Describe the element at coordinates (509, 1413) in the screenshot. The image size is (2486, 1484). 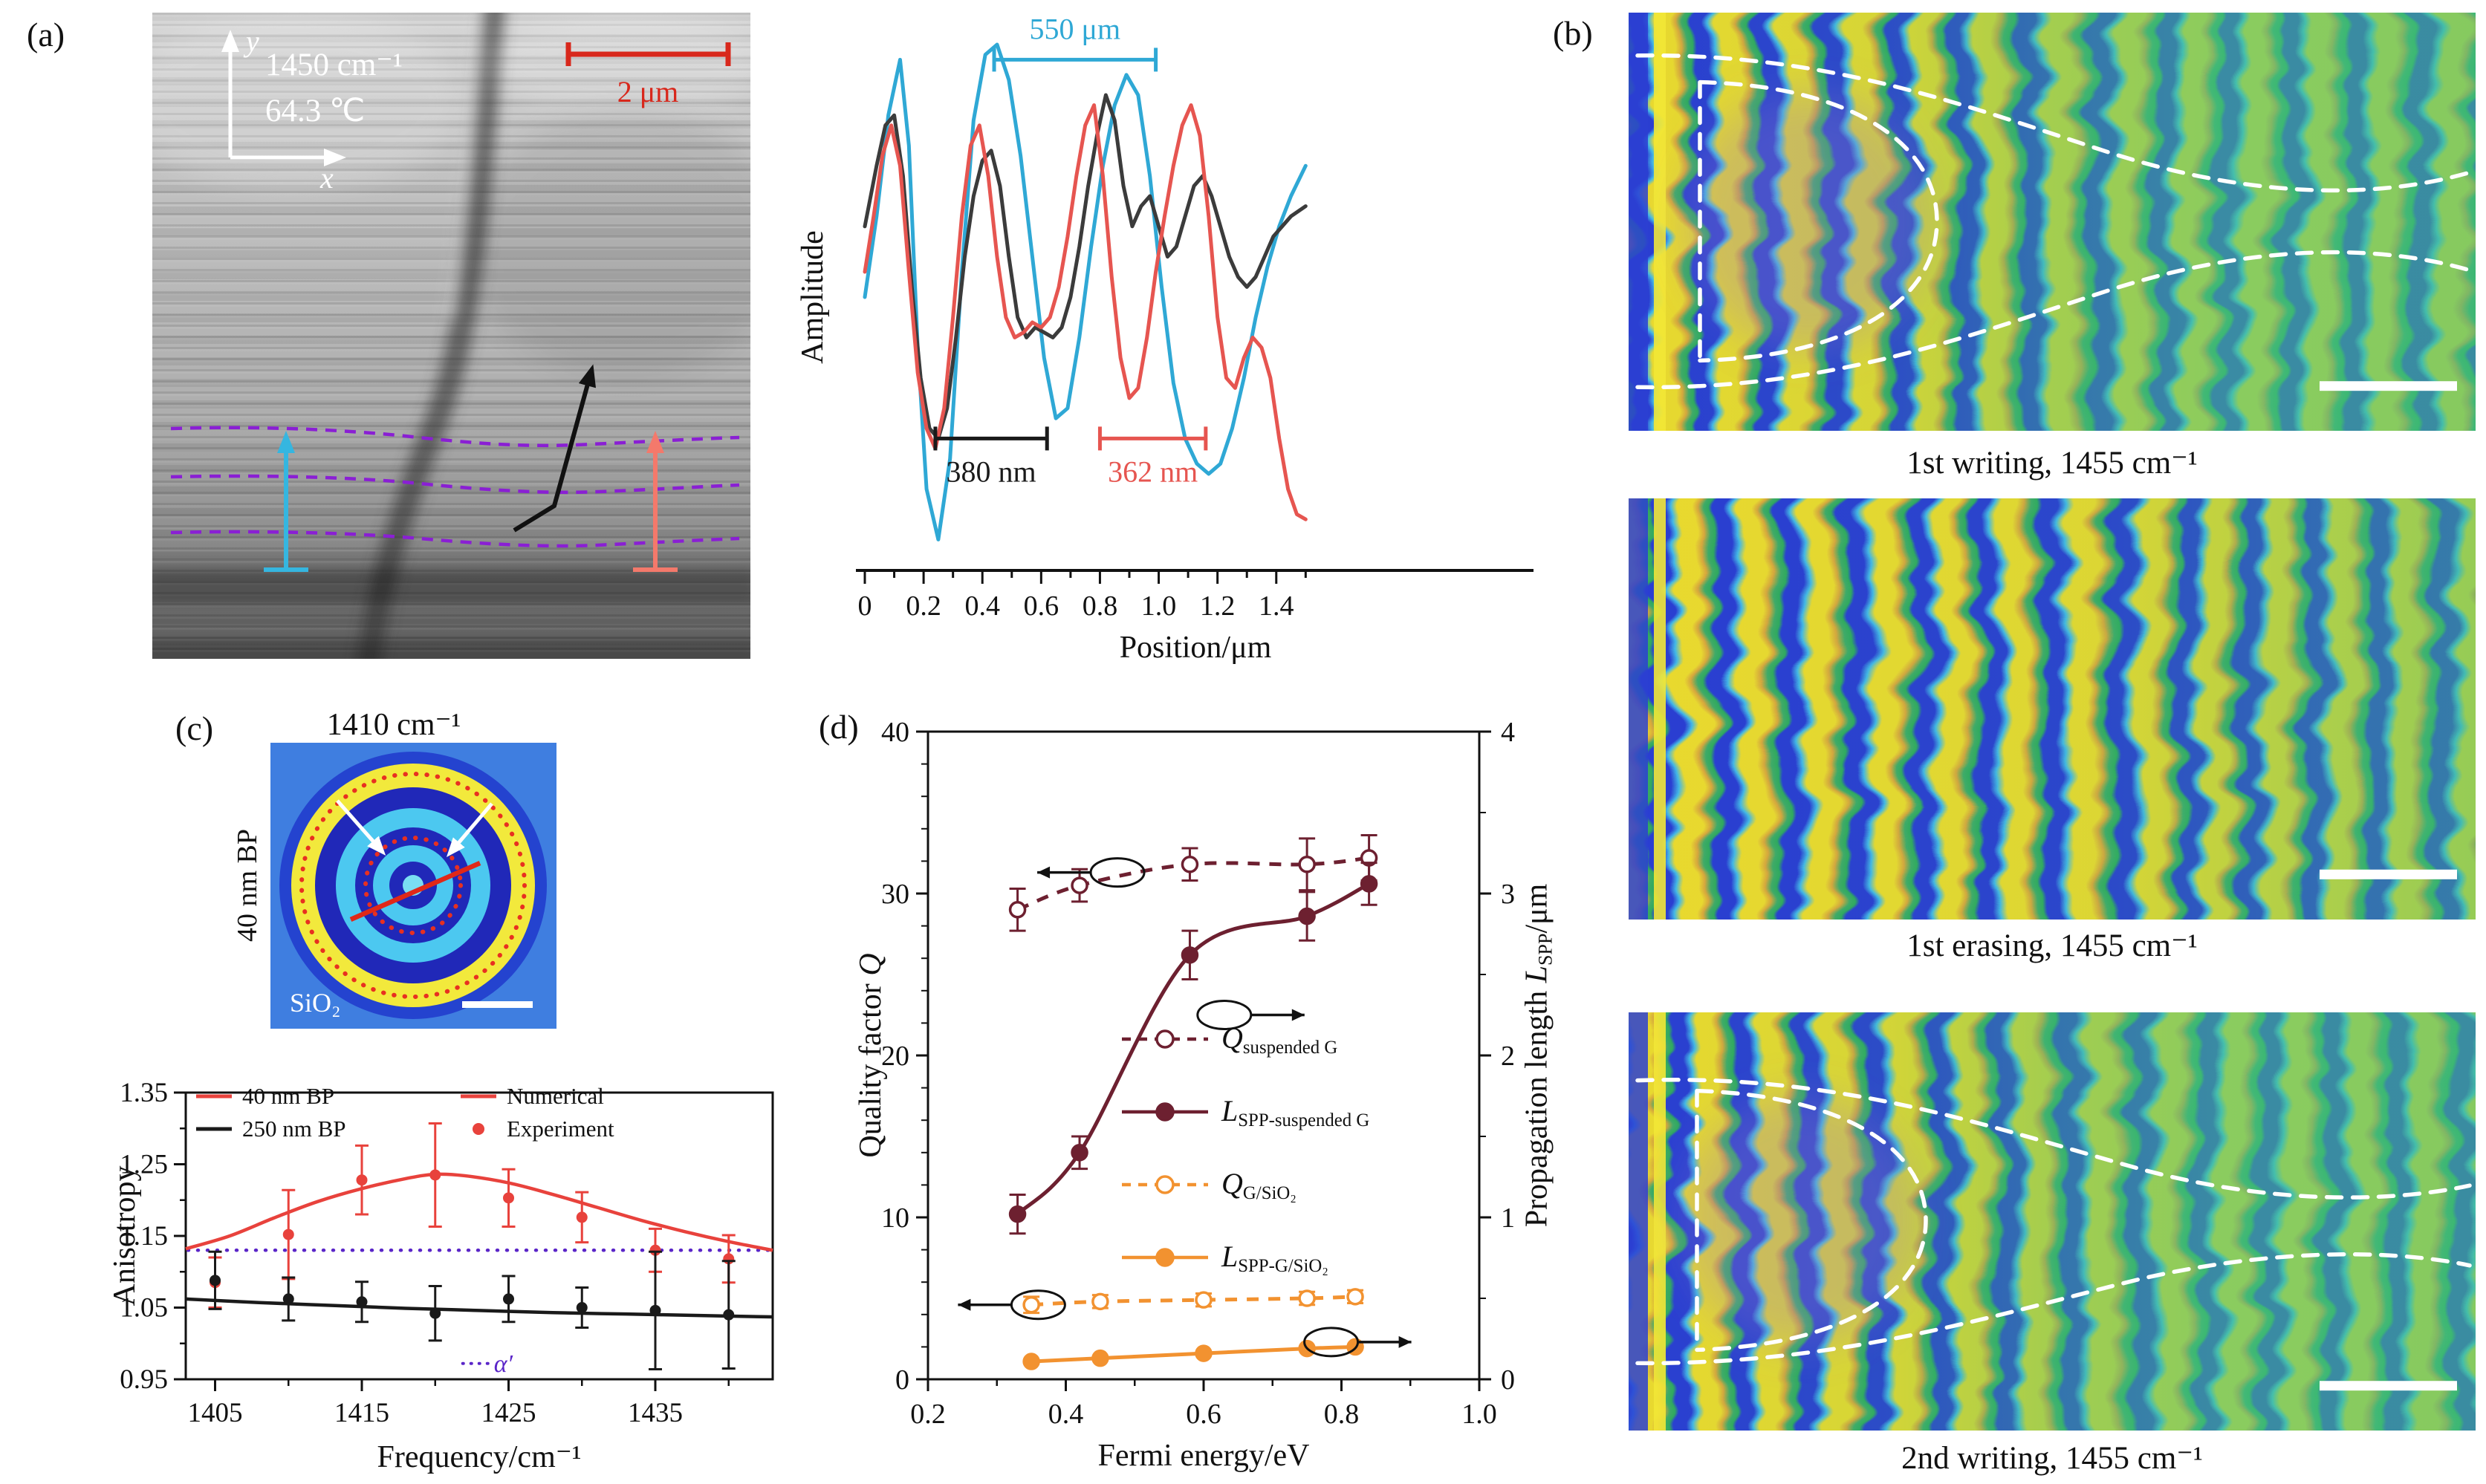
I see `svg-text: 1425` at that location.